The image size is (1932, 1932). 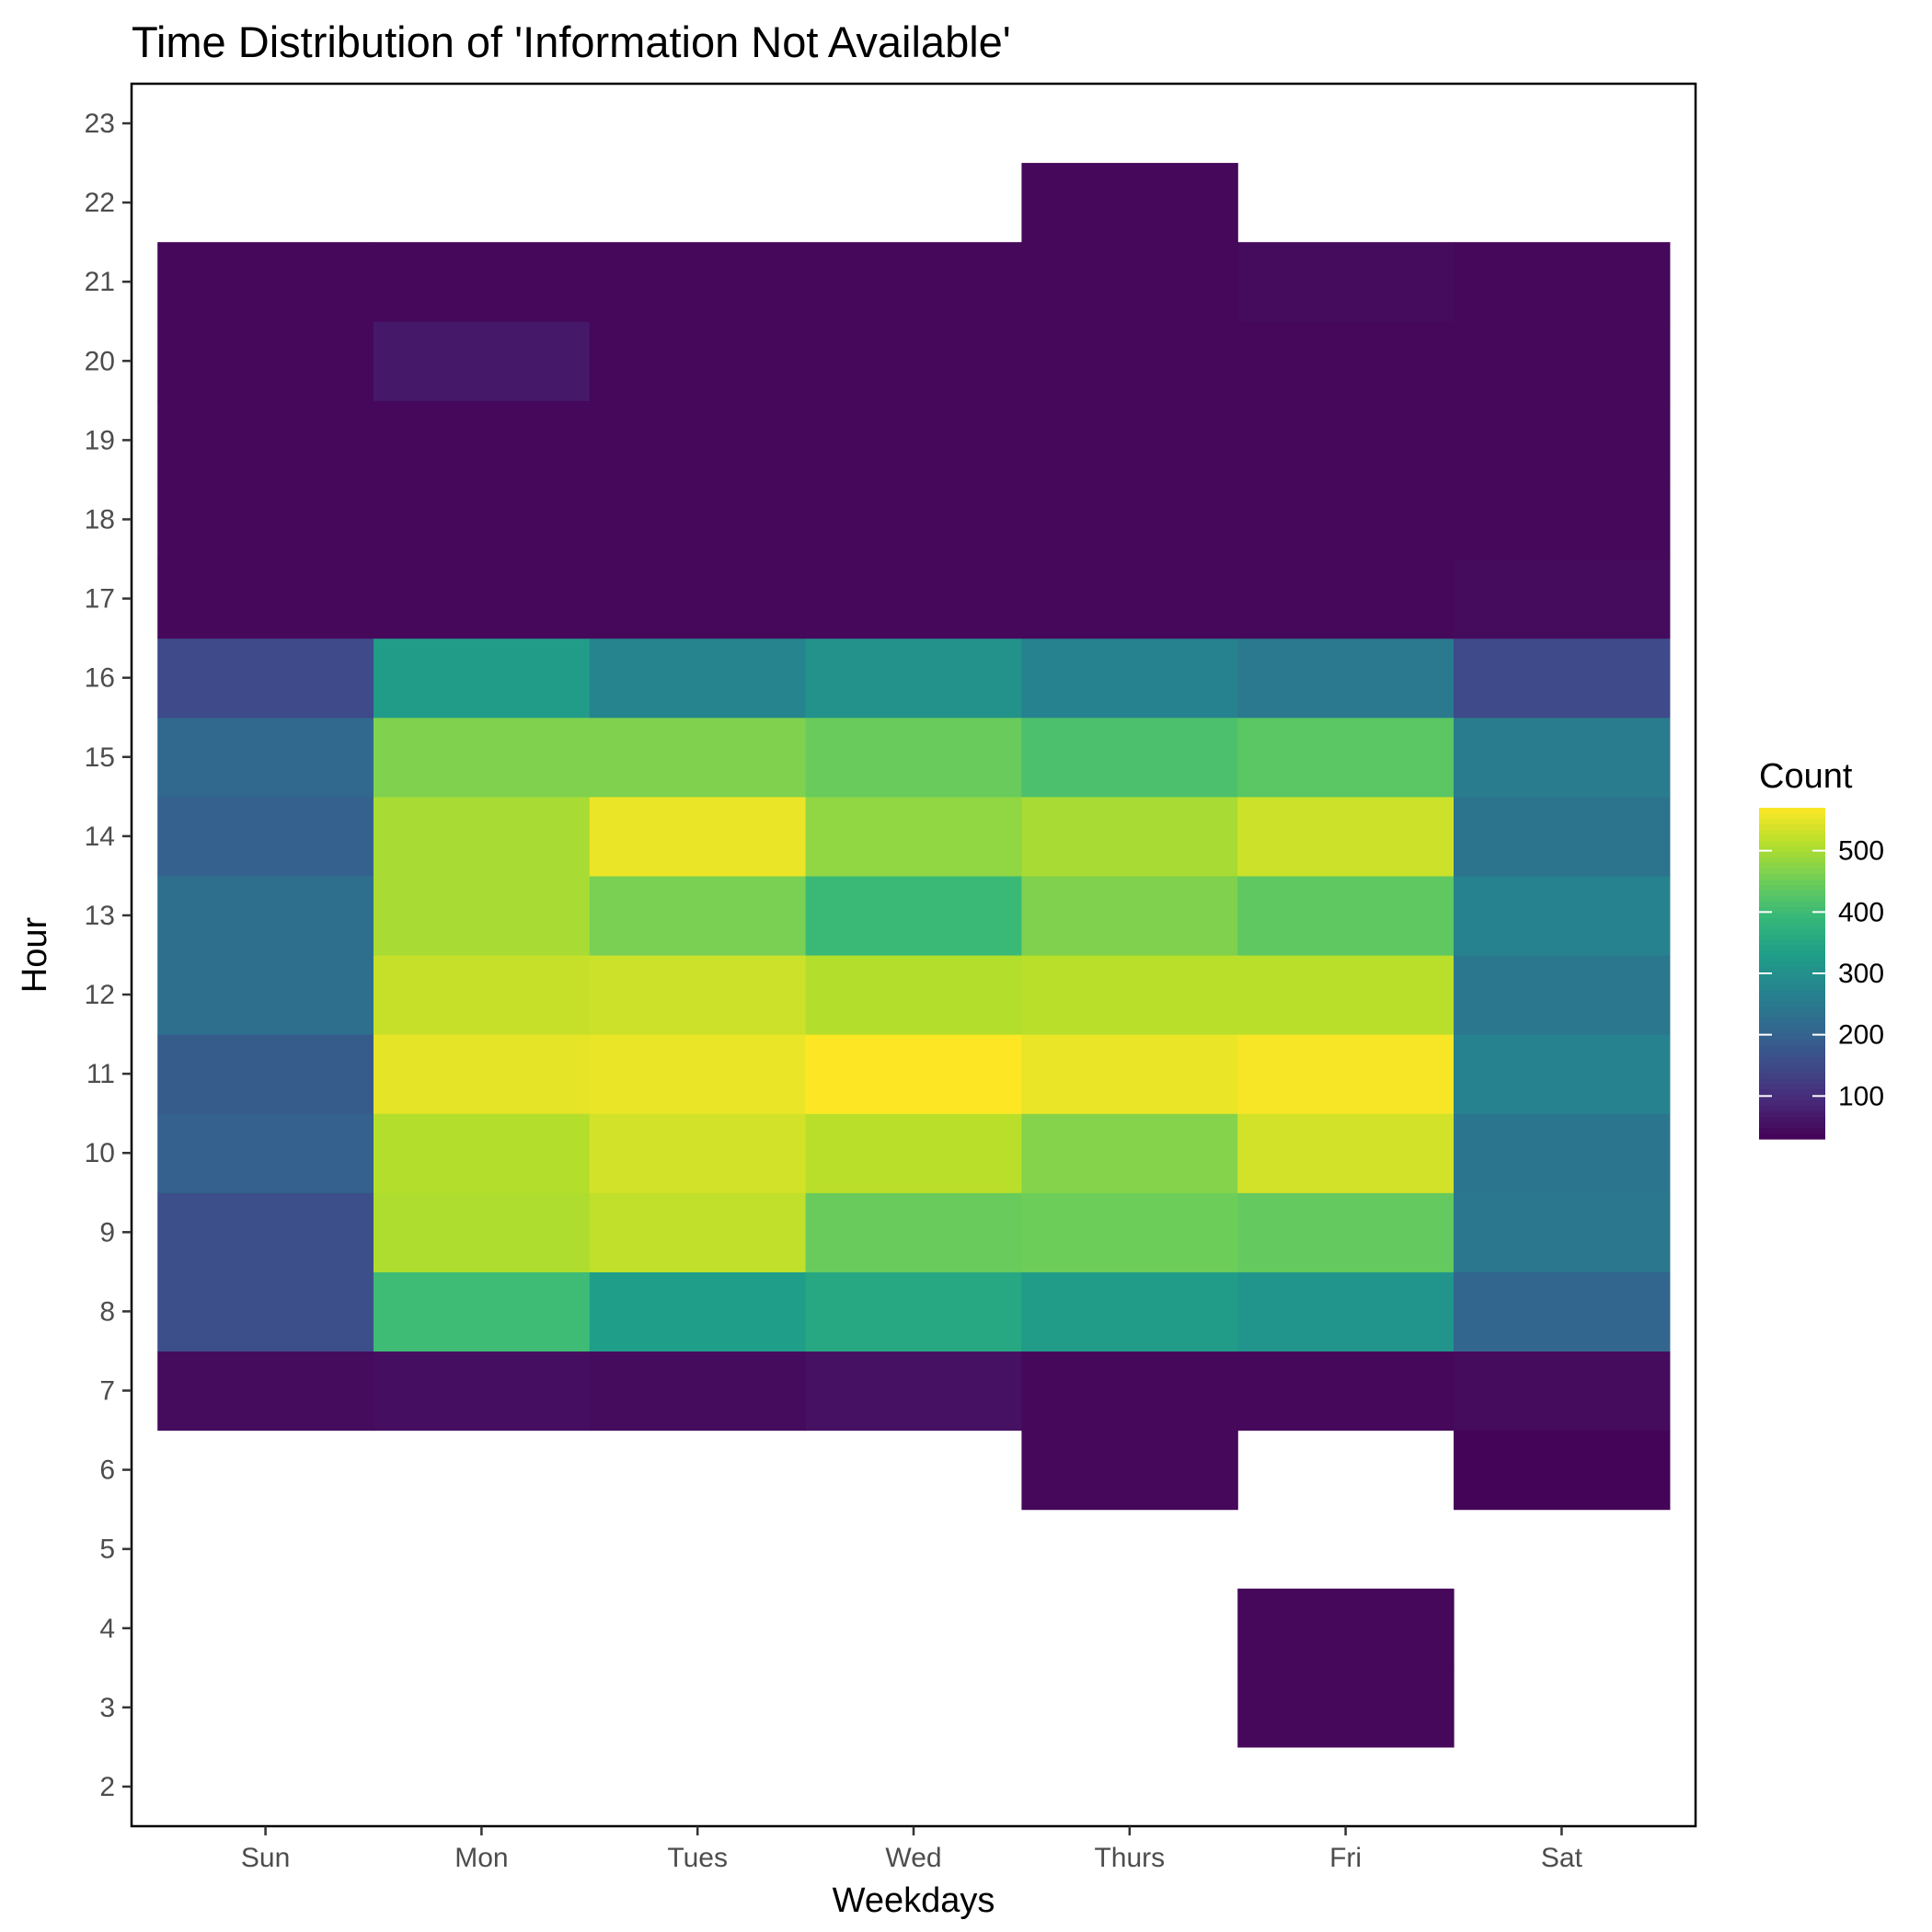 I want to click on legend-tick-label: 500, so click(x=1861, y=851).